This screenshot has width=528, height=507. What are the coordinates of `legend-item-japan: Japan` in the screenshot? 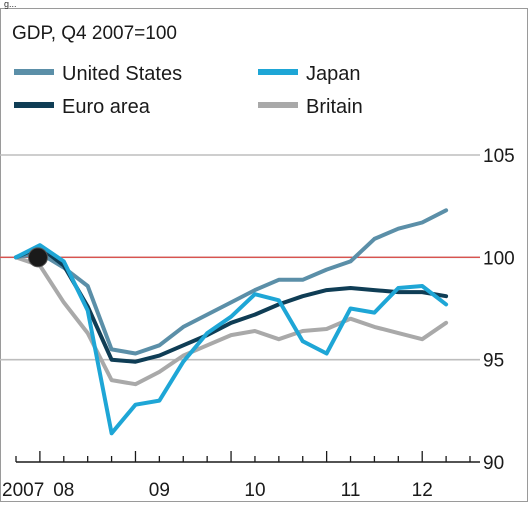 It's located at (309, 74).